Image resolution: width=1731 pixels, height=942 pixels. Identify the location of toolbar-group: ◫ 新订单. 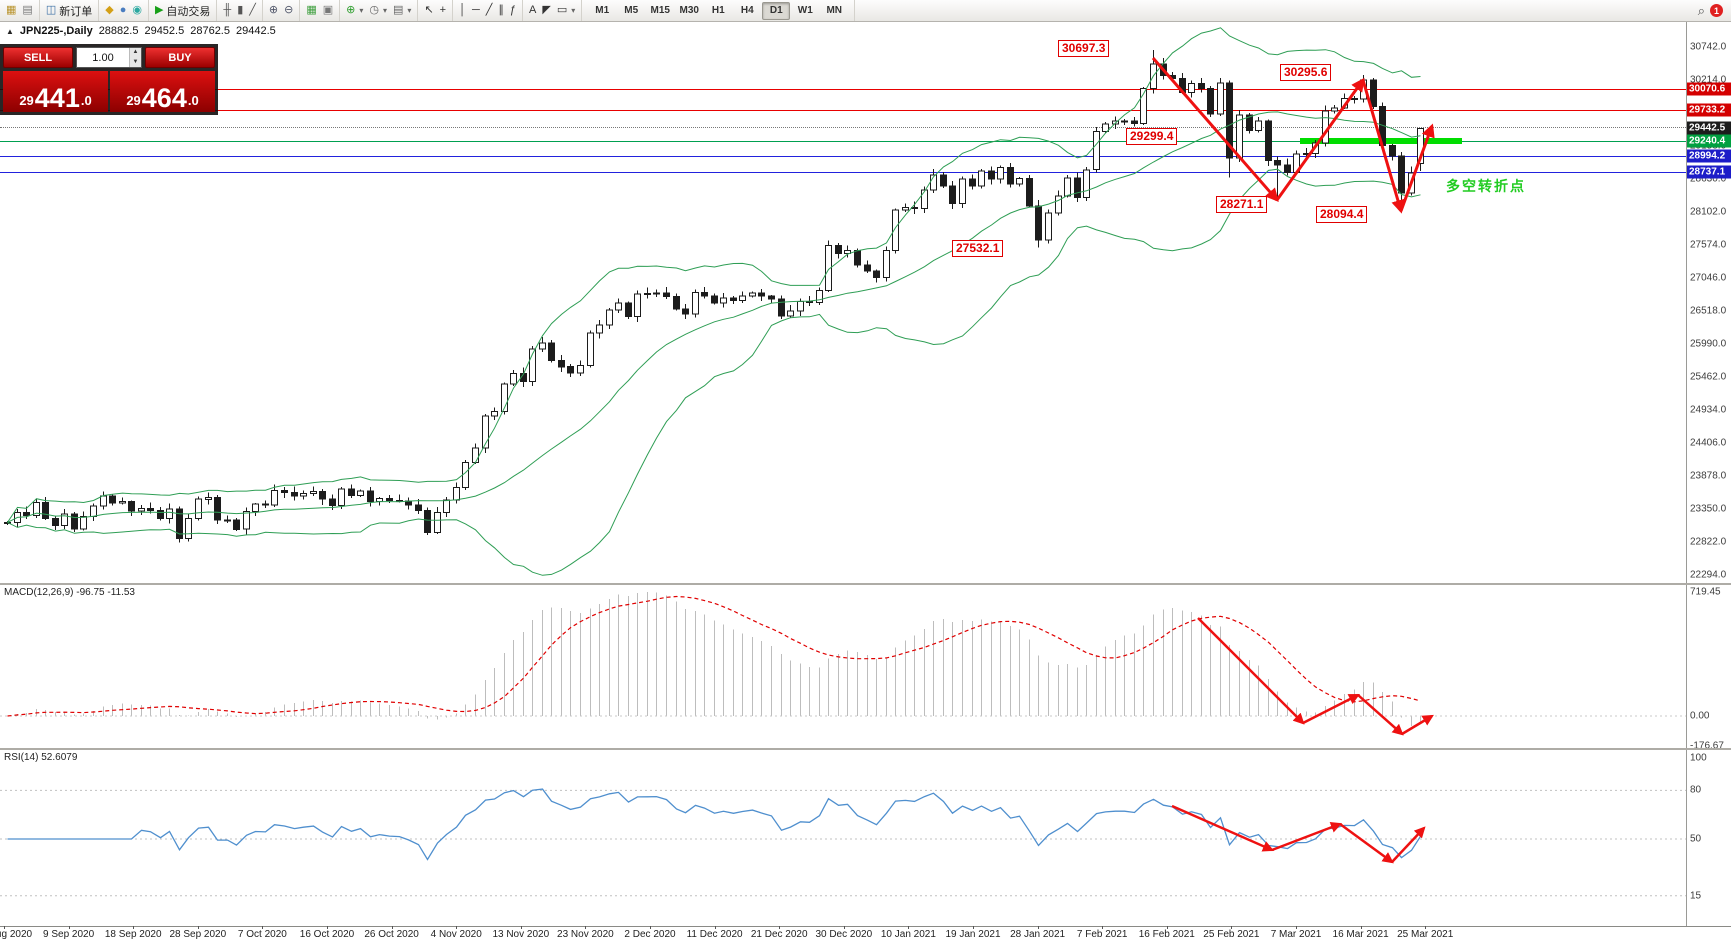
(70, 10).